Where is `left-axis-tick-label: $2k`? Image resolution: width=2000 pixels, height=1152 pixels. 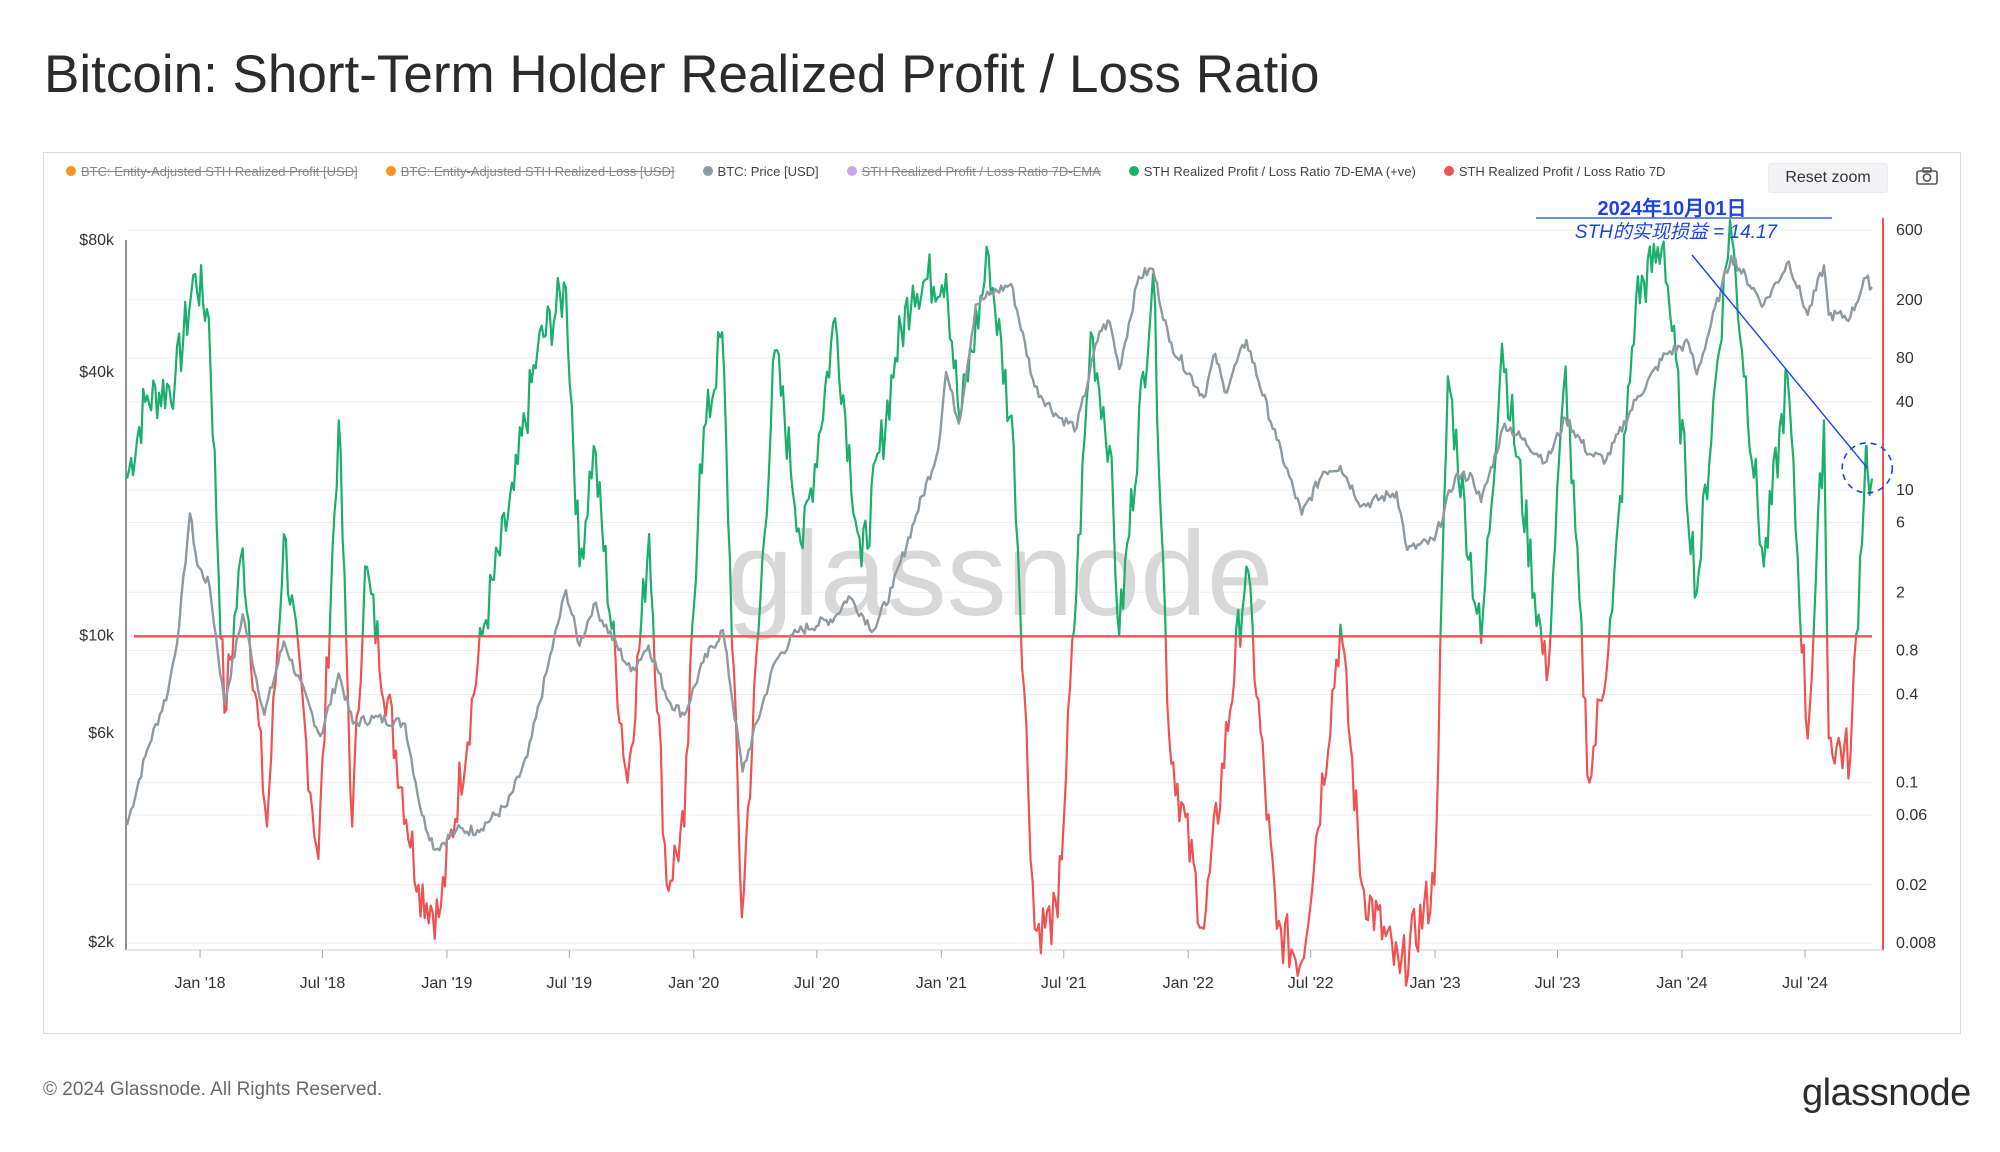 left-axis-tick-label: $2k is located at coordinates (101, 942).